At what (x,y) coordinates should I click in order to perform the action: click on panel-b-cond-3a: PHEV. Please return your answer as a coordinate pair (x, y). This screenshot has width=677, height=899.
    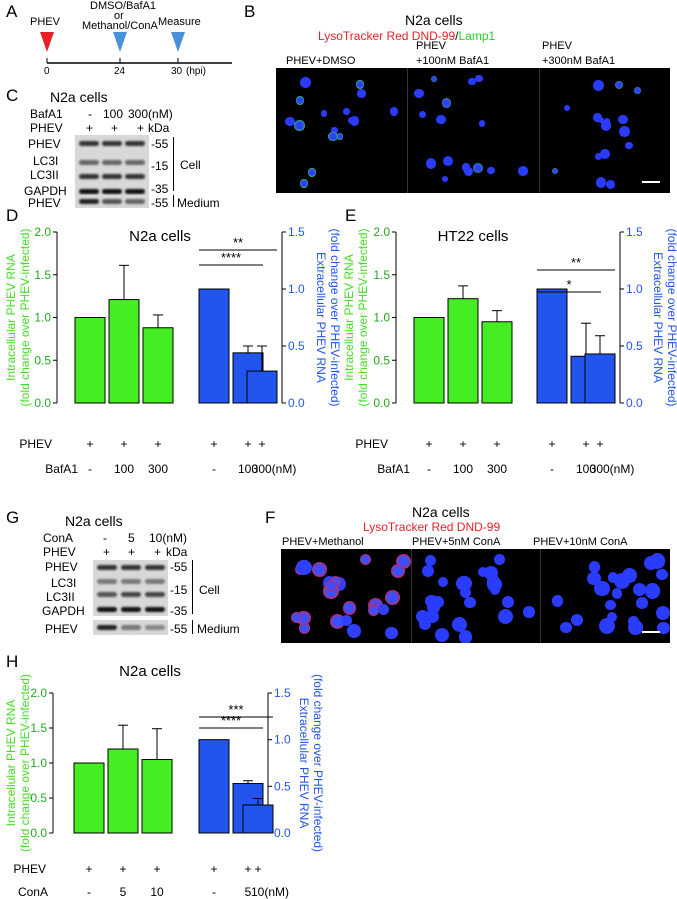
    Looking at the image, I should click on (557, 46).